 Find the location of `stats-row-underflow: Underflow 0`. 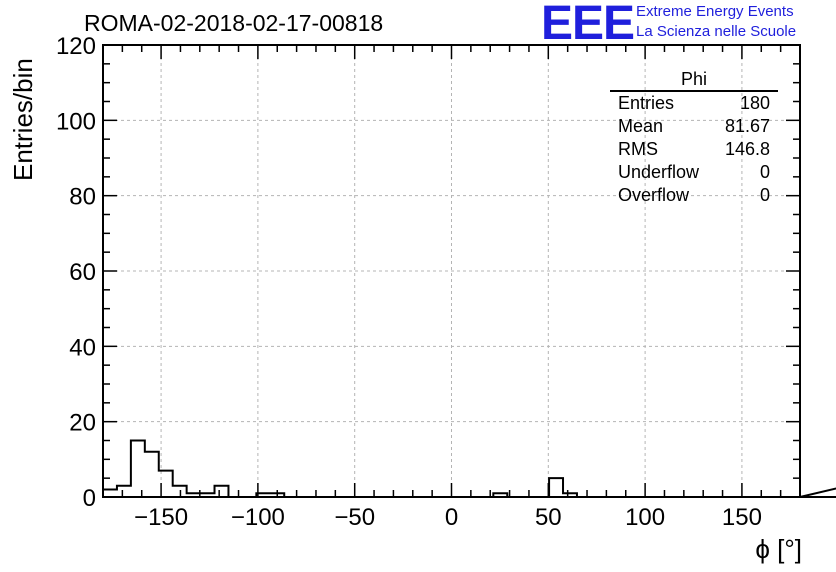

stats-row-underflow: Underflow 0 is located at coordinates (694, 172).